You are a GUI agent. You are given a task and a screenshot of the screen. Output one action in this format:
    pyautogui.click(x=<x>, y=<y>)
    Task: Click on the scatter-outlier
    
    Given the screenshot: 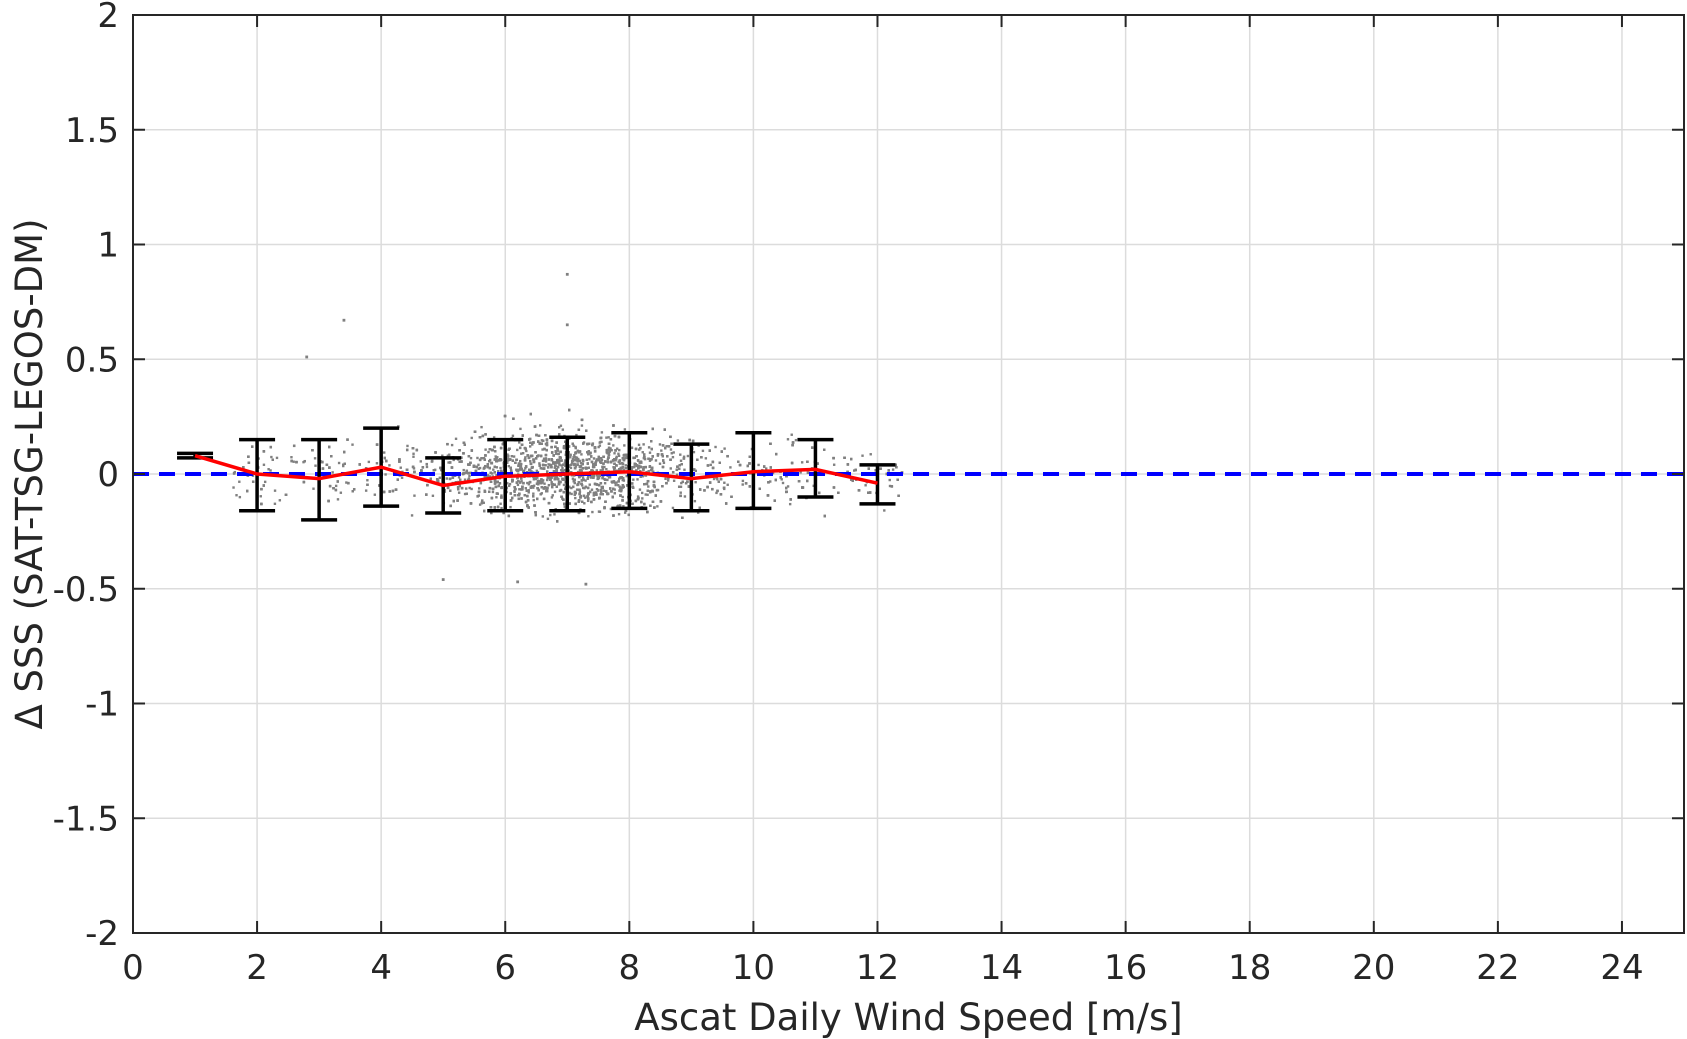 What is the action you would take?
    pyautogui.click(x=518, y=582)
    